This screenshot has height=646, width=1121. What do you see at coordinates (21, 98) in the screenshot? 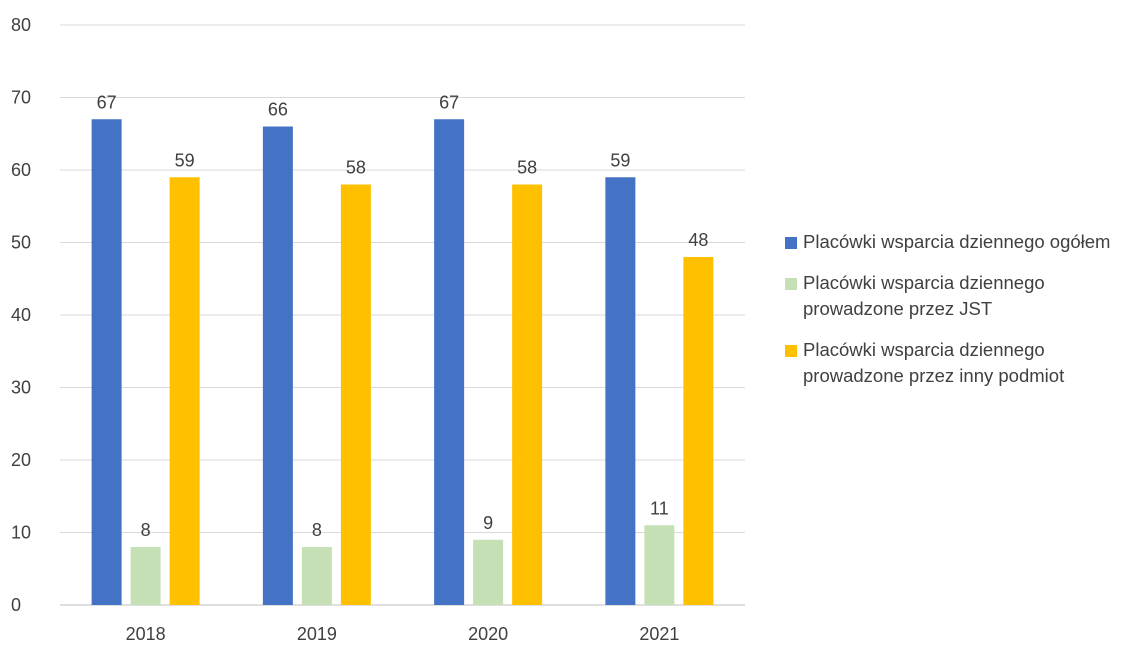
I see `y-tick-label-70: 70` at bounding box center [21, 98].